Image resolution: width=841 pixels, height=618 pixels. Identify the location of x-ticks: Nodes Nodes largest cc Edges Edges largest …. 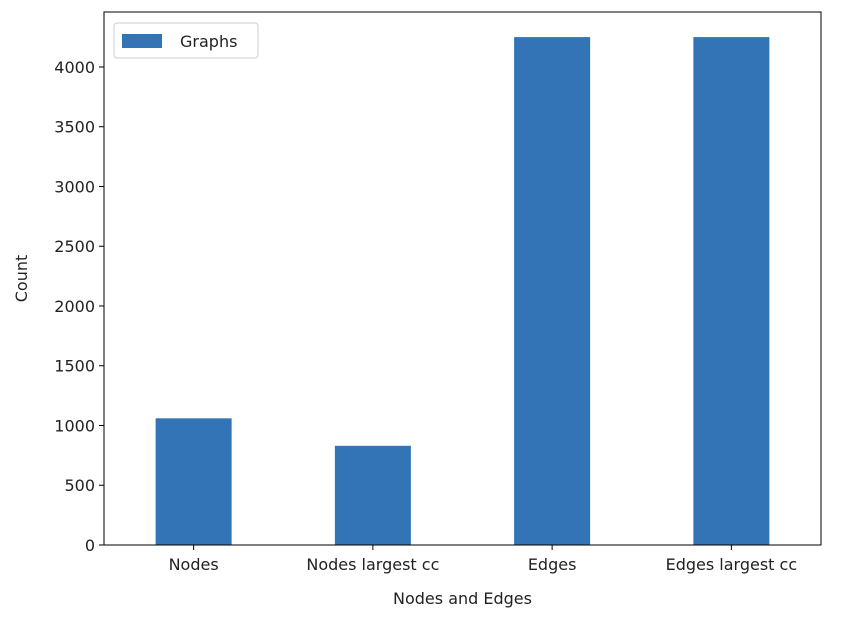
(483, 559).